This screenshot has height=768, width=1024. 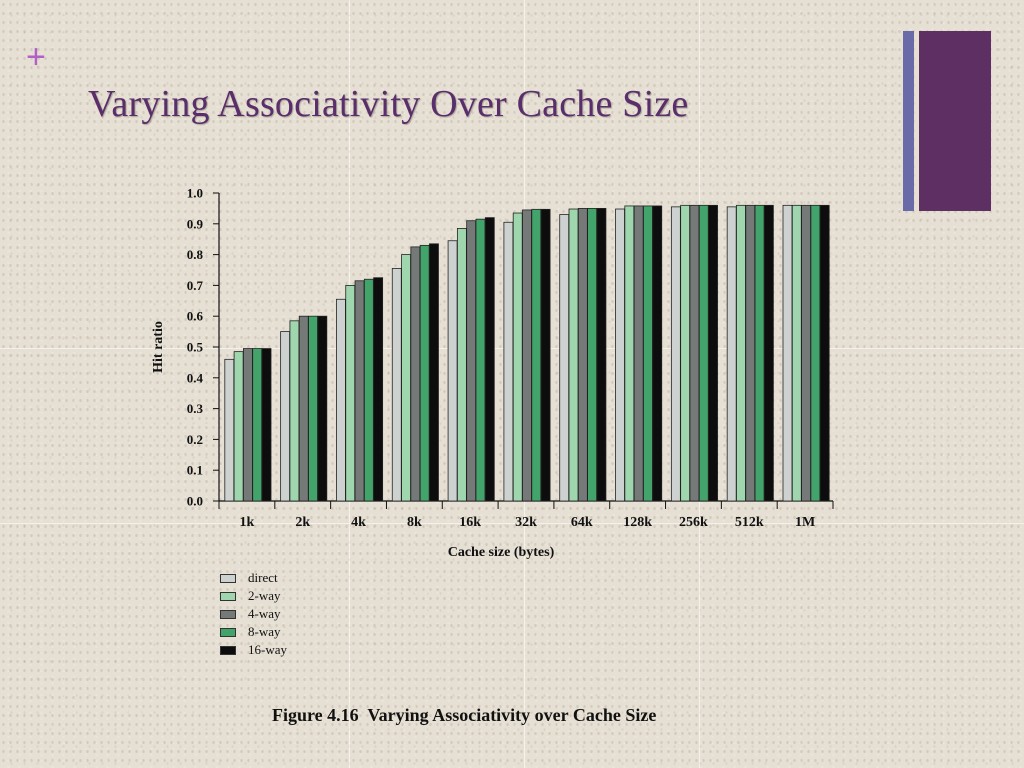 I want to click on bar-16-way-1M, so click(x=824, y=353).